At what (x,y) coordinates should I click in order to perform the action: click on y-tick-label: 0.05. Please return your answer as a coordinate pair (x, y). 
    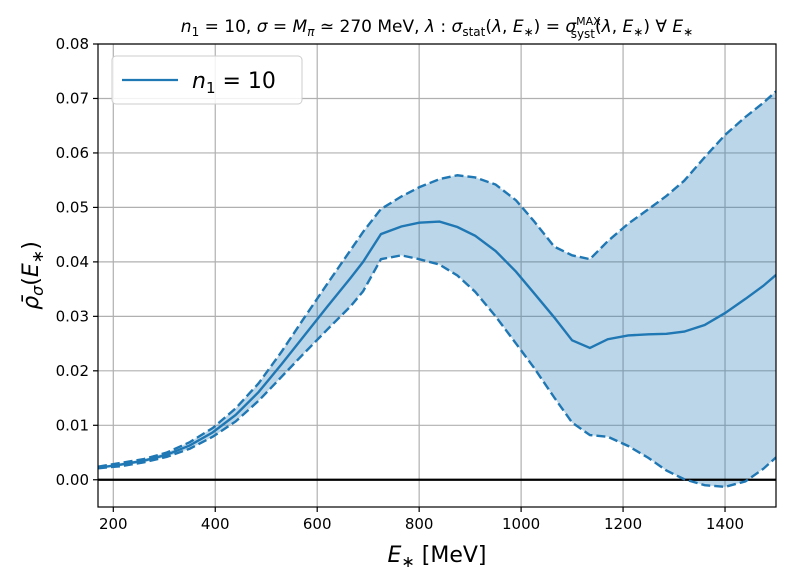
    Looking at the image, I should click on (72, 207).